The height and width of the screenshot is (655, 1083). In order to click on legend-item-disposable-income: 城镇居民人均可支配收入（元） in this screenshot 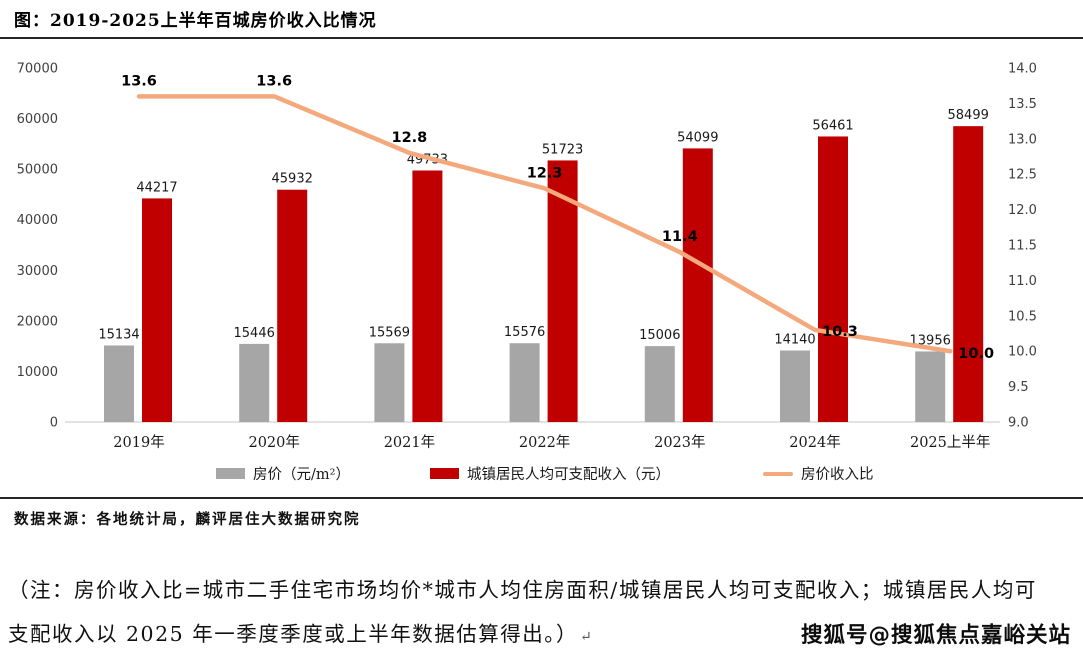, I will do `click(550, 473)`.